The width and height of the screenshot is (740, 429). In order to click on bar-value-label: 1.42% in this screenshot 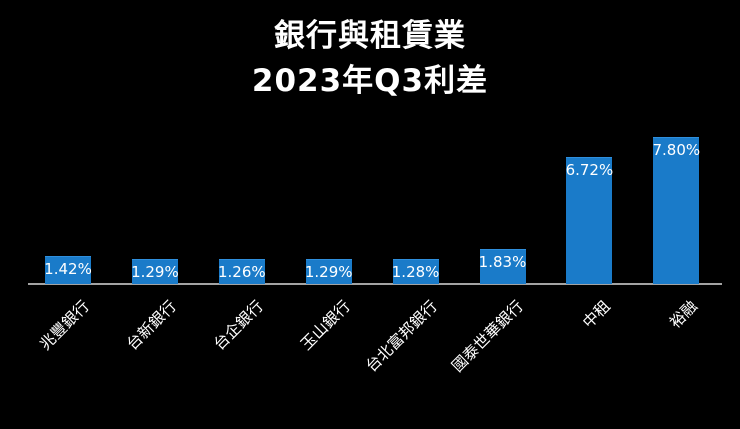, I will do `click(68, 269)`.